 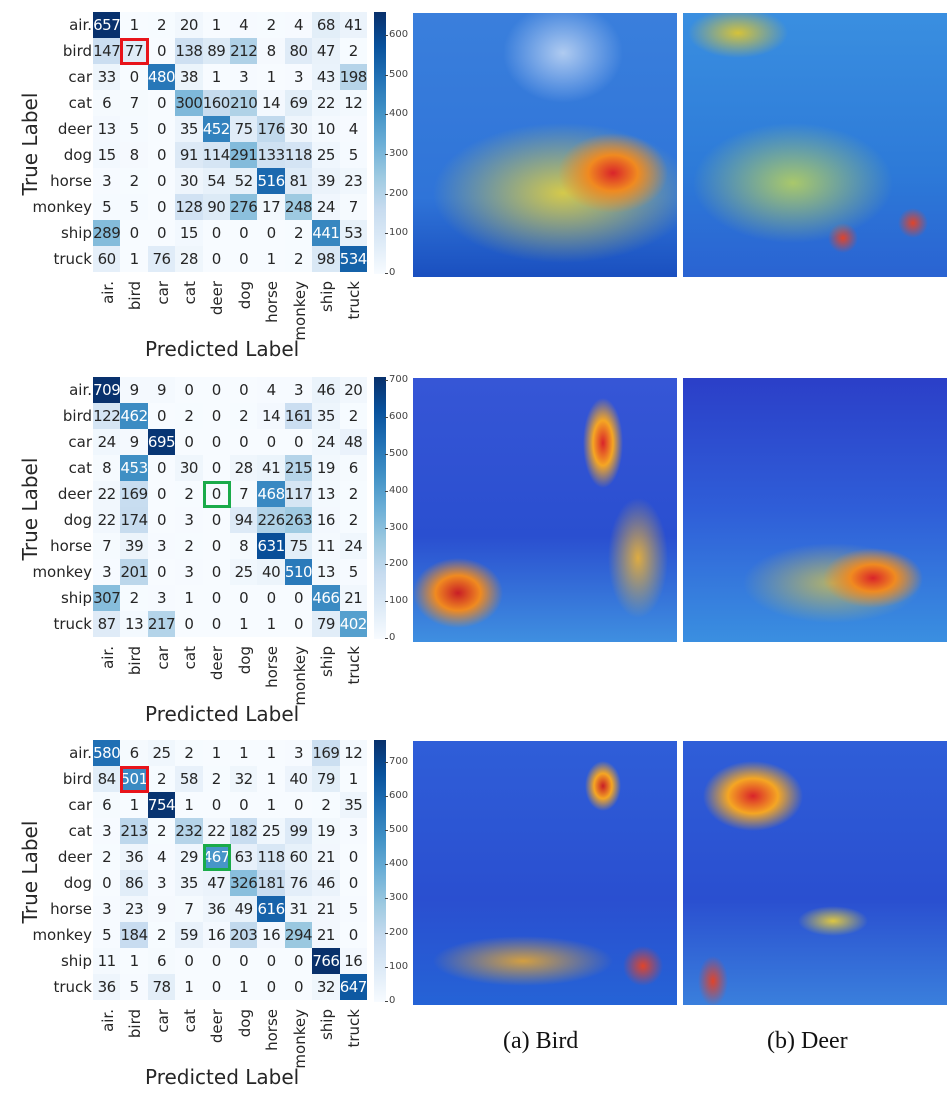 I want to click on matrix-cell: 212, so click(x=244, y=51).